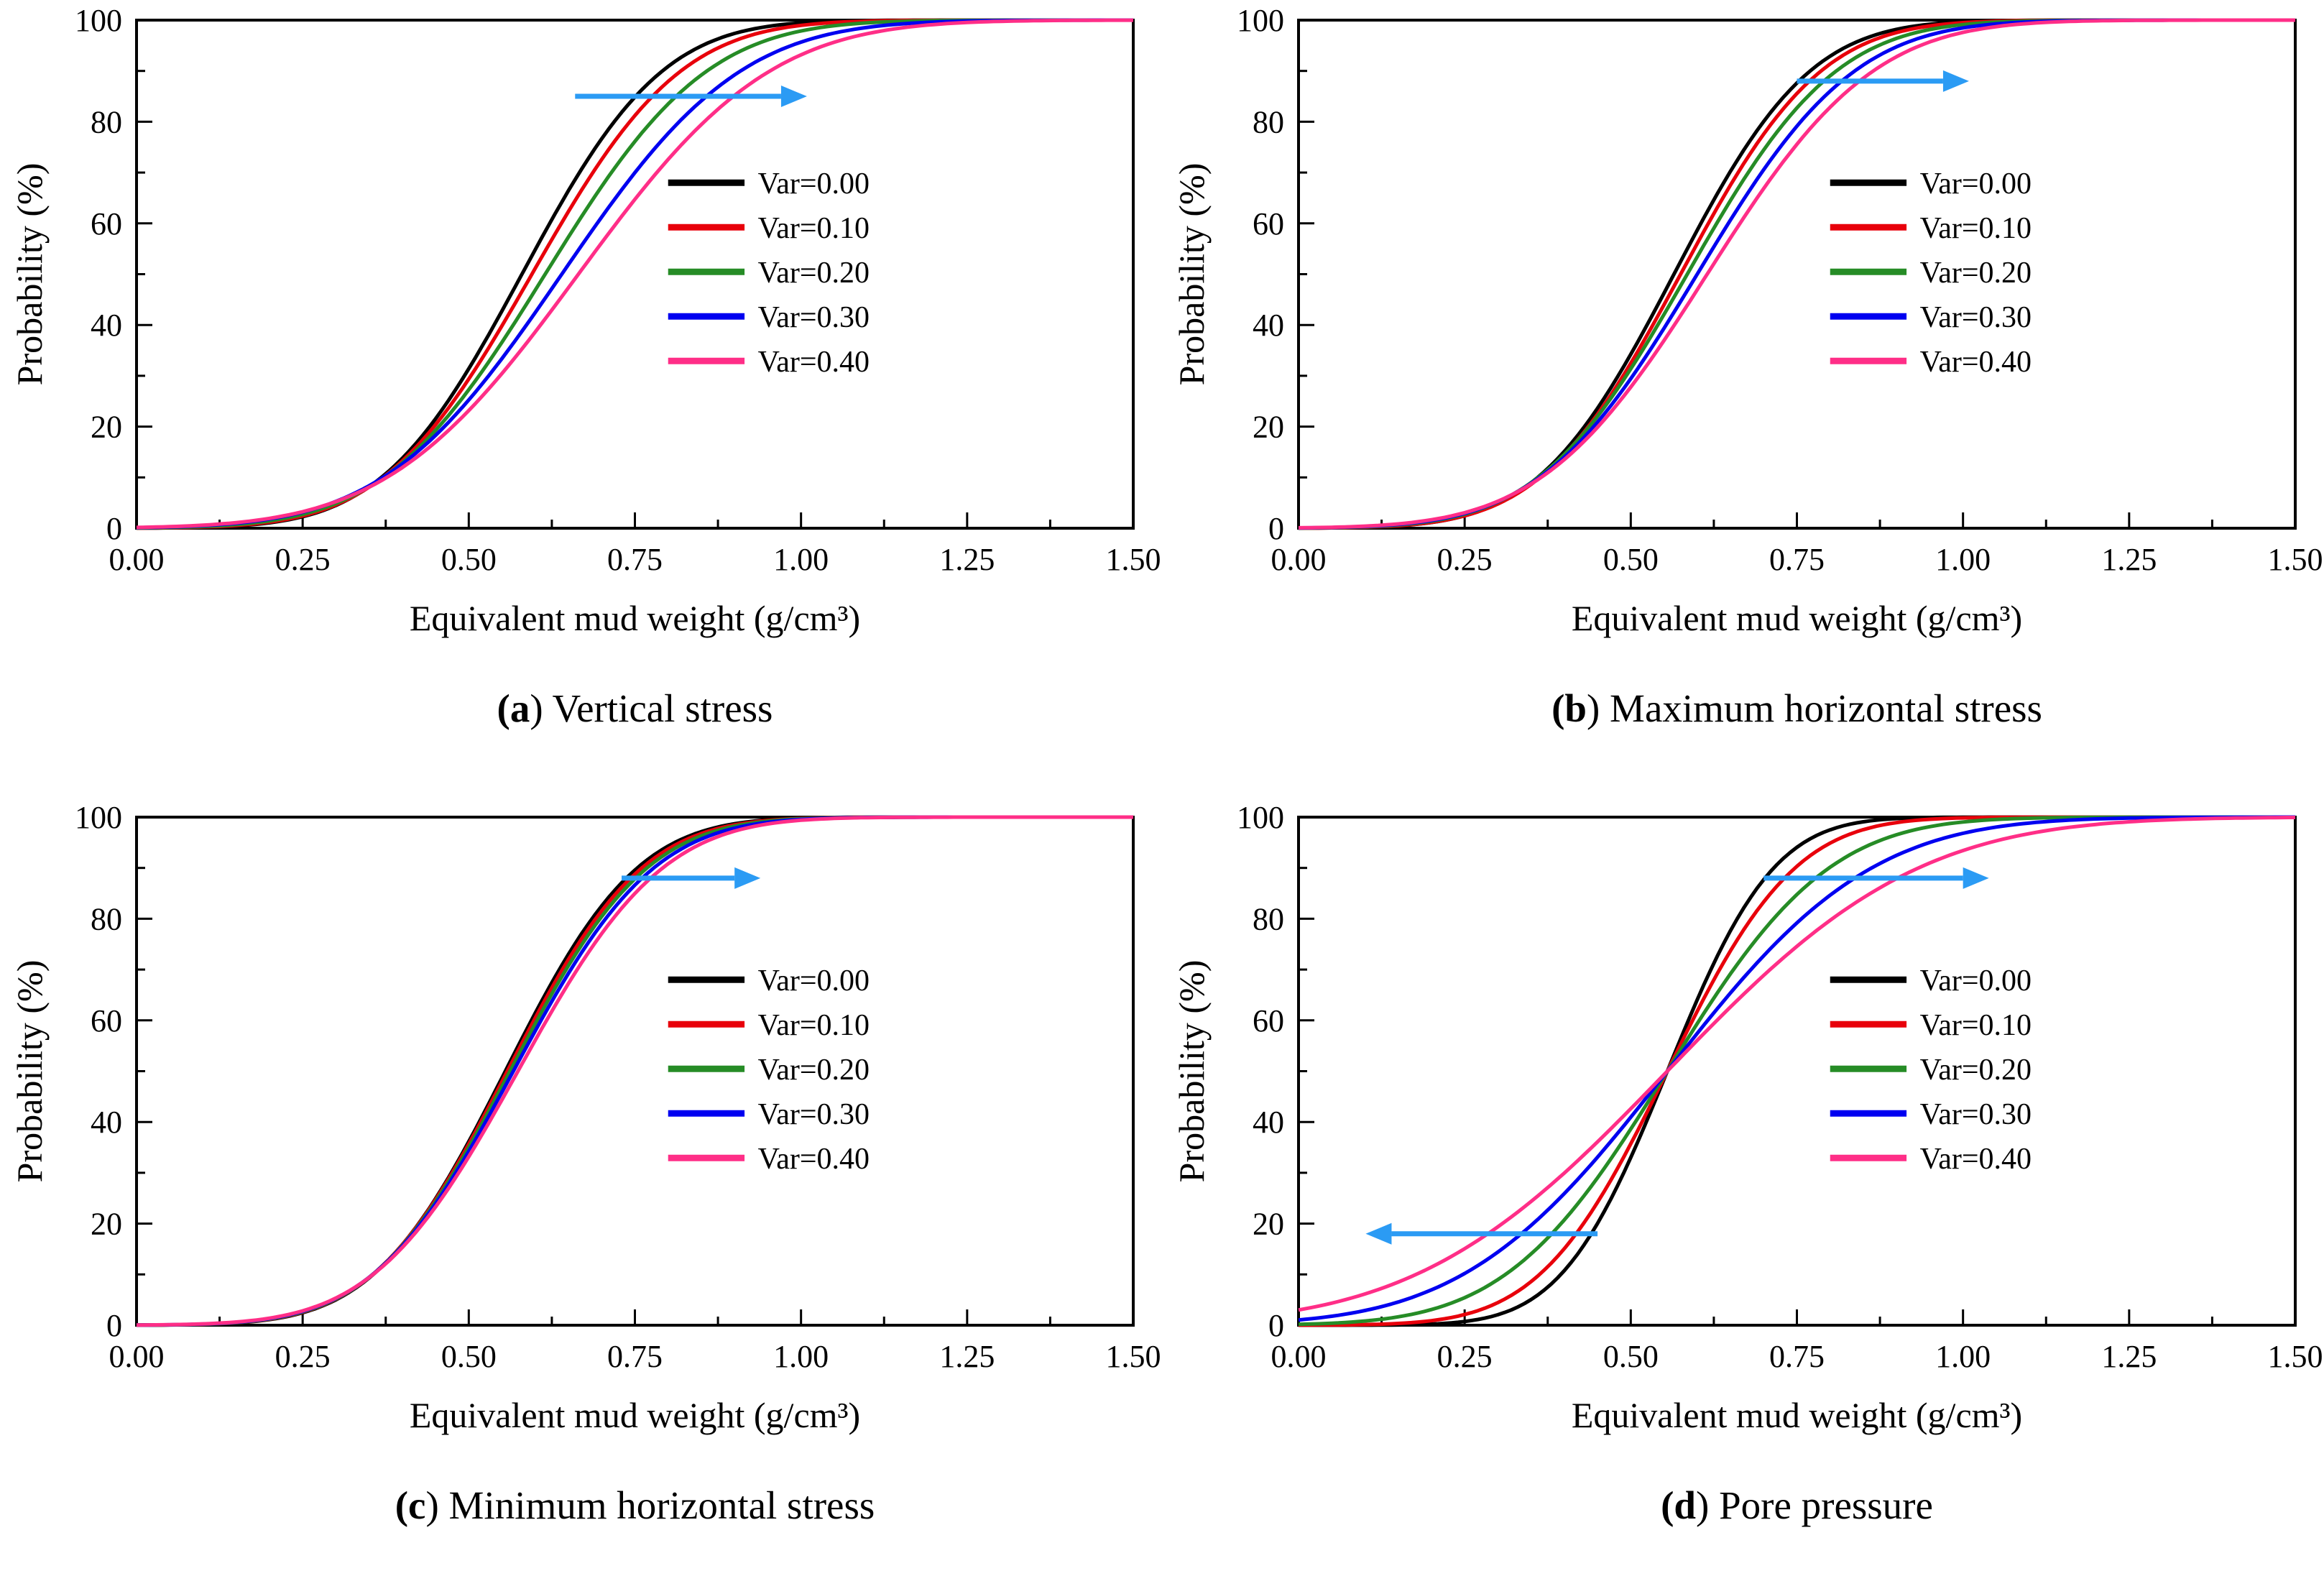  Describe the element at coordinates (1575, 708) in the screenshot. I see `caption-letter: b` at that location.